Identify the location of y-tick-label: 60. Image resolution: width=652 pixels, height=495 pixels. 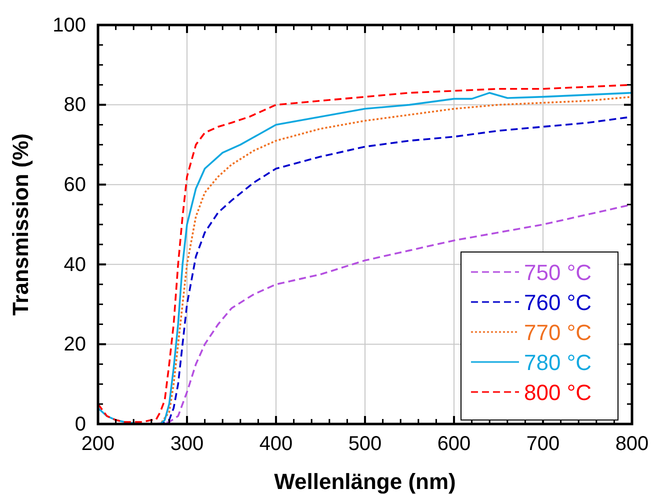
(75, 185).